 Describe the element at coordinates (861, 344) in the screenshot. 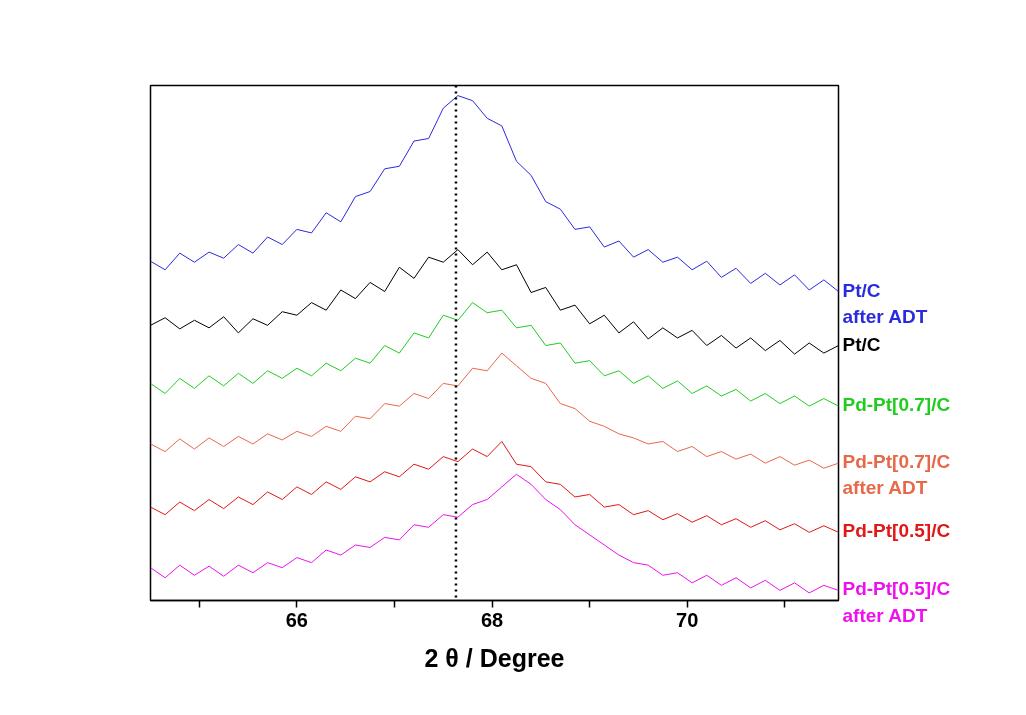

I see `series-label: Pt/C` at that location.